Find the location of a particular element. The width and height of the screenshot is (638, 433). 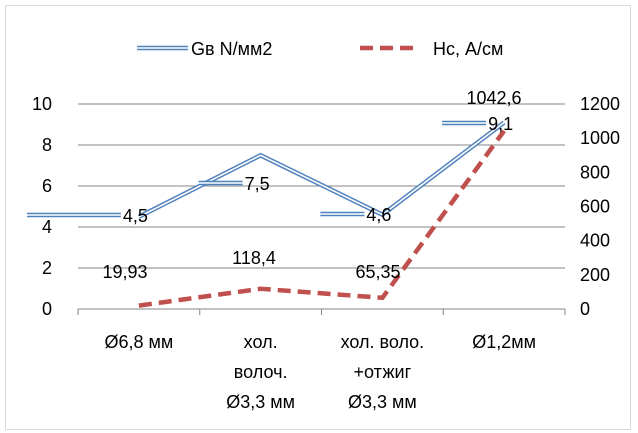

data-label-gv: 9,1 is located at coordinates (500, 124).